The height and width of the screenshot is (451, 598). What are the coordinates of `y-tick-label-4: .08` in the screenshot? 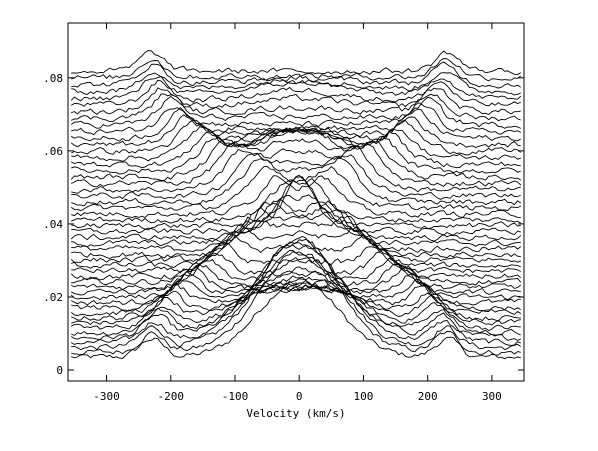 It's located at (53, 78).